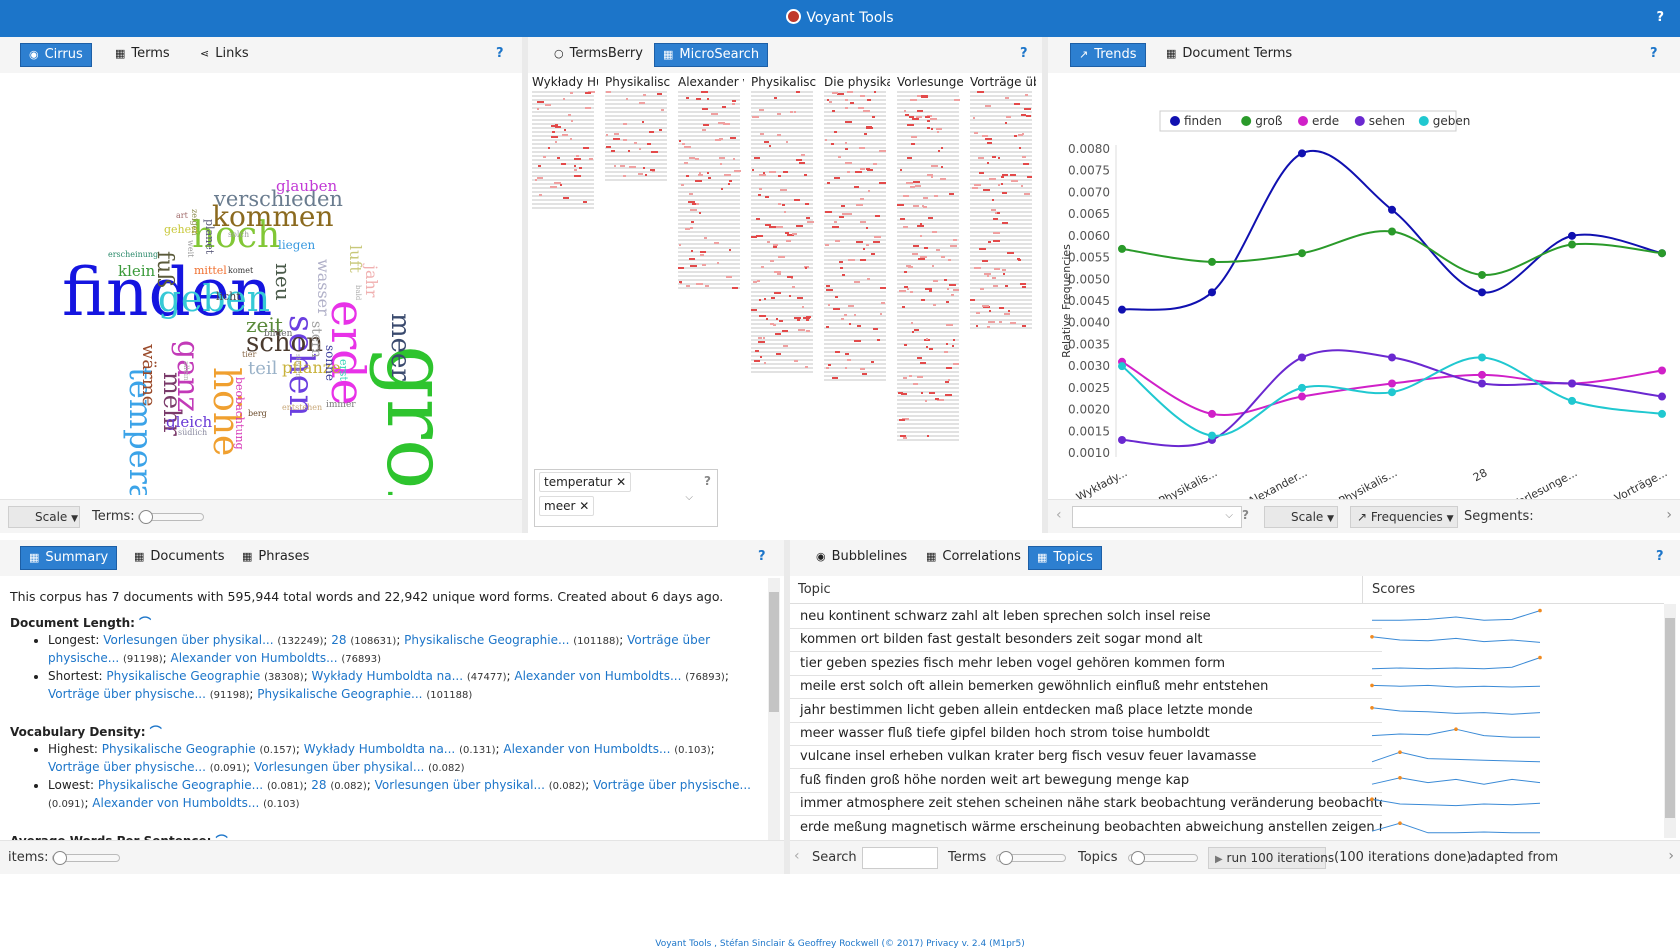  I want to click on cloud-word: hoch, so click(236, 235).